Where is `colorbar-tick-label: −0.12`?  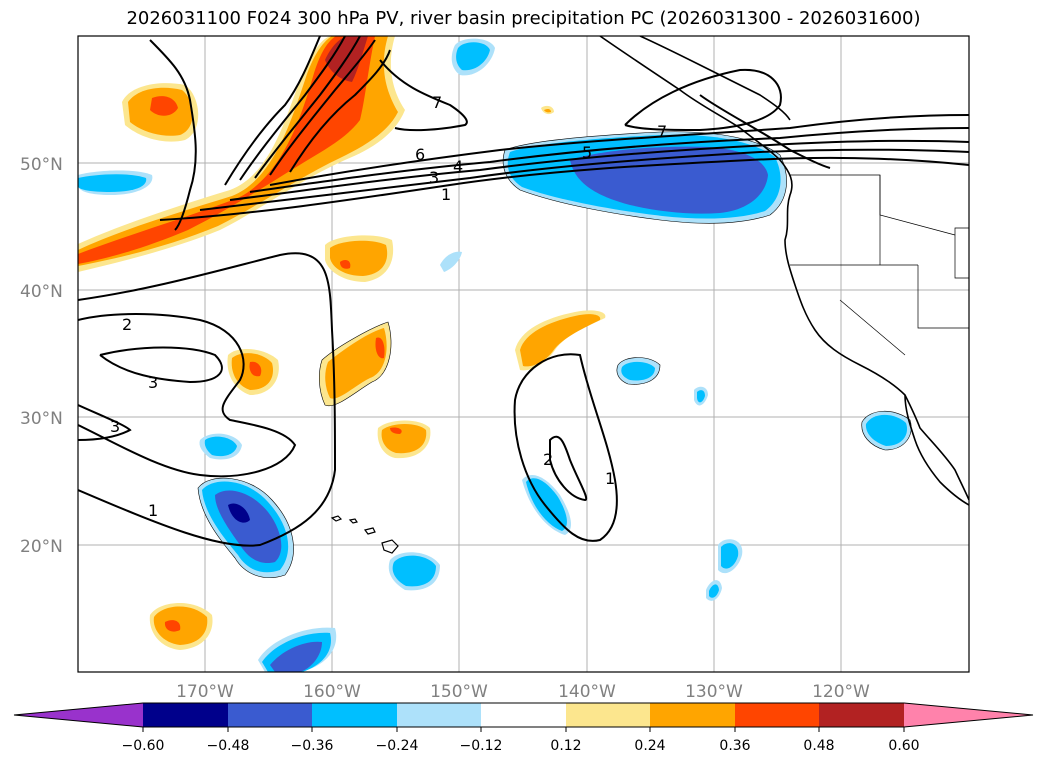 colorbar-tick-label: −0.12 is located at coordinates (481, 746).